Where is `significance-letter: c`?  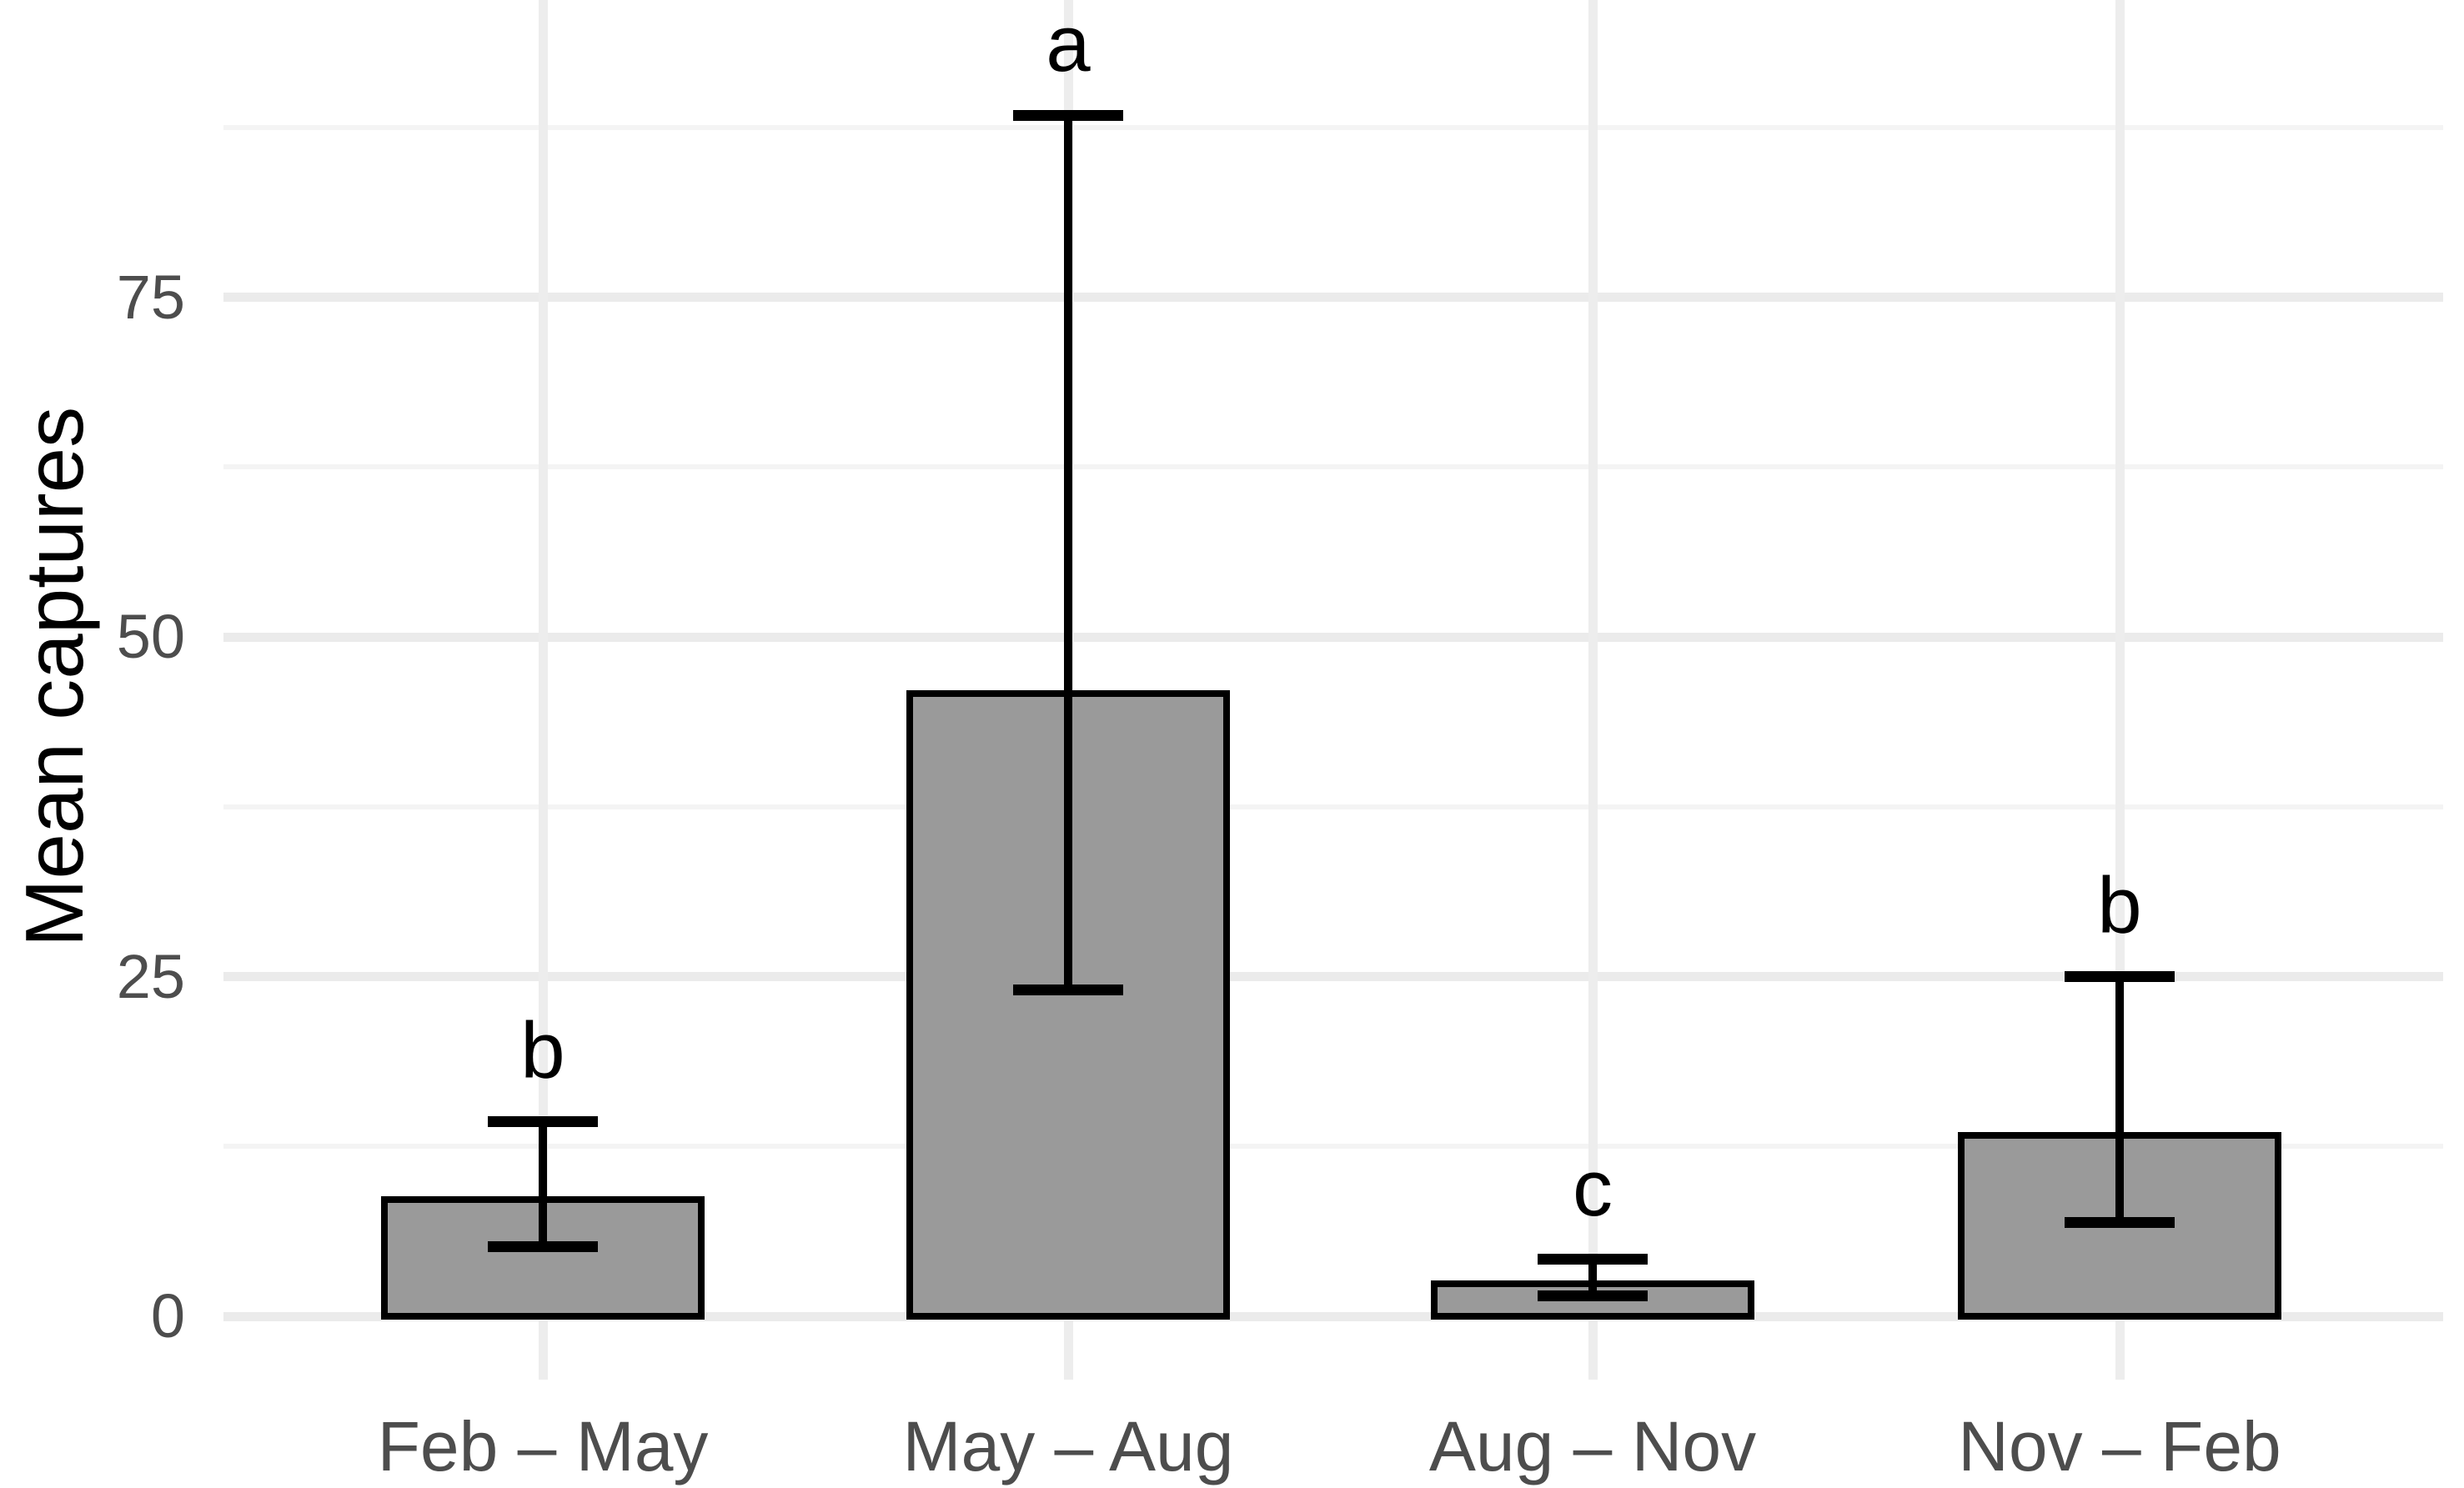
significance-letter: c is located at coordinates (1593, 1188).